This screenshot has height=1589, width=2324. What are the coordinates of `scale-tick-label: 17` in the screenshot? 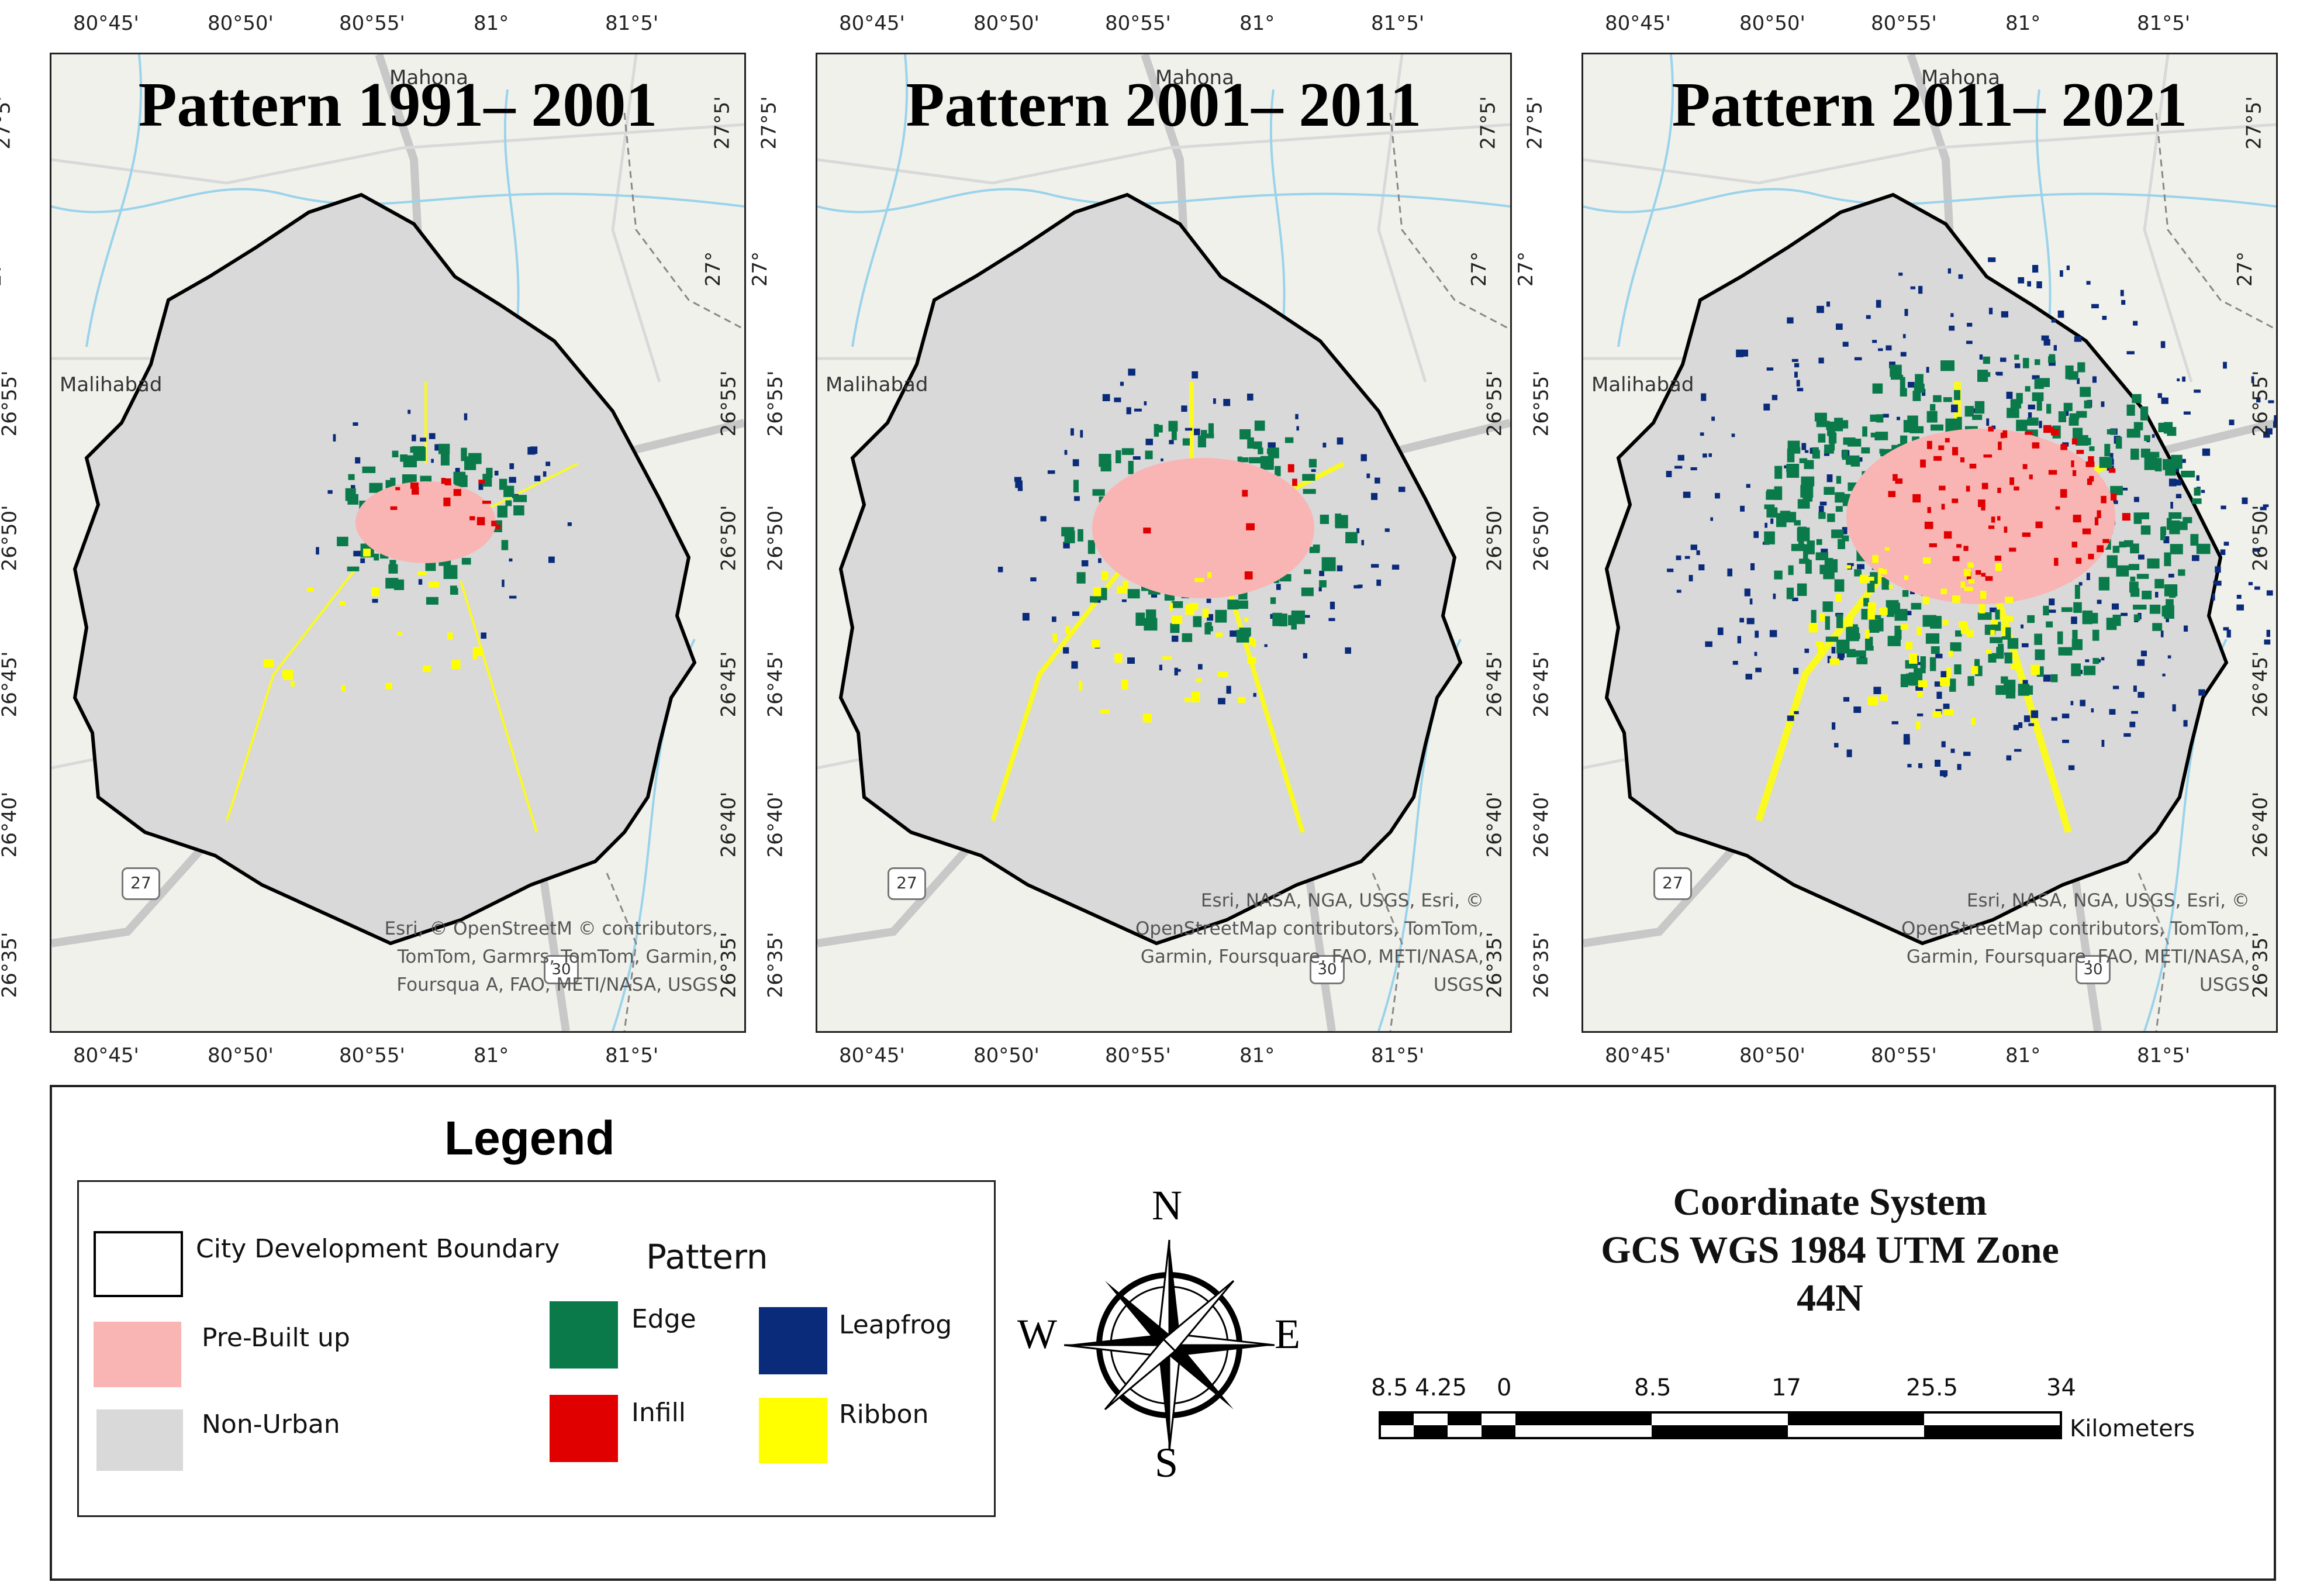 It's located at (1787, 1388).